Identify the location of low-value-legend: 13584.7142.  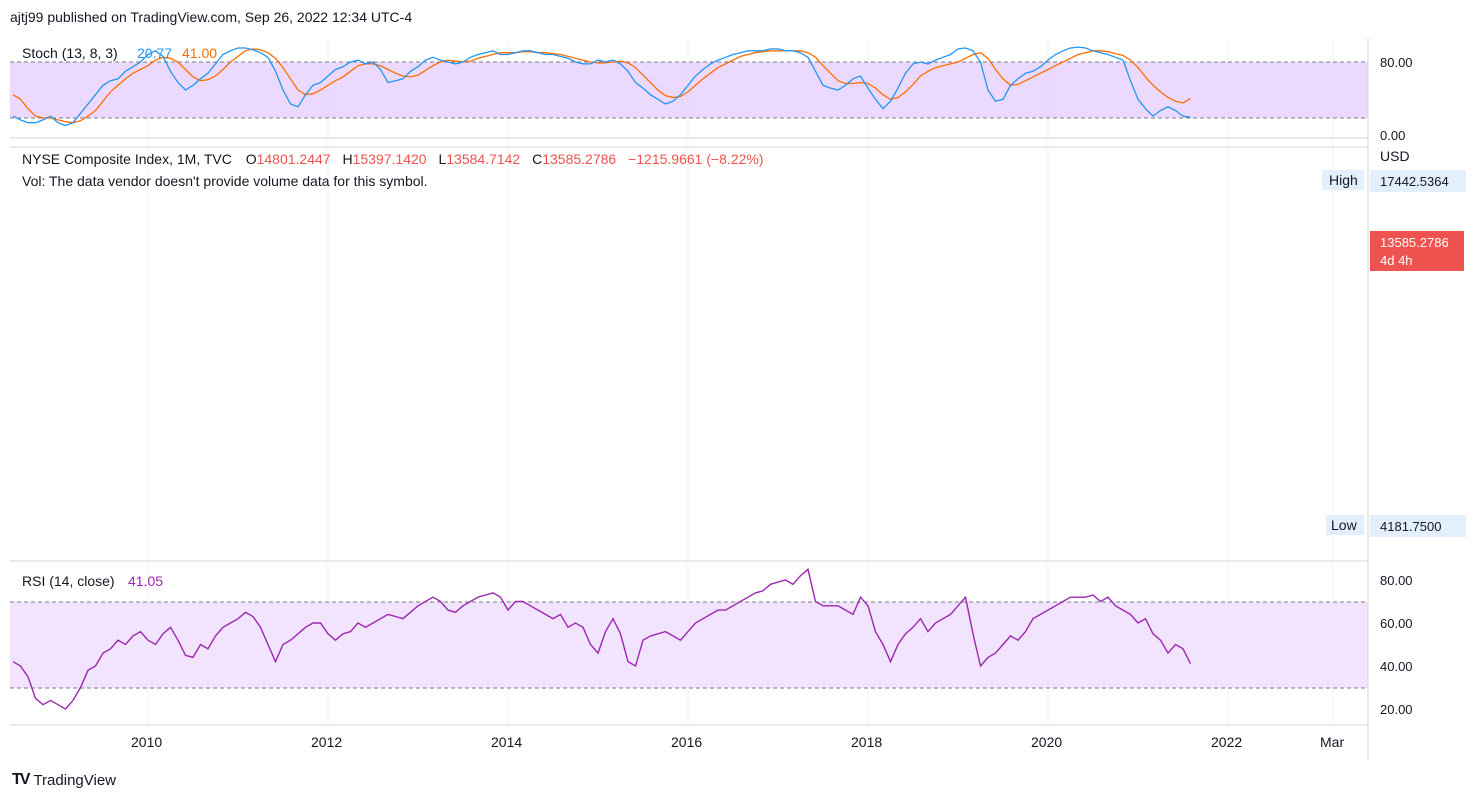
(483, 159).